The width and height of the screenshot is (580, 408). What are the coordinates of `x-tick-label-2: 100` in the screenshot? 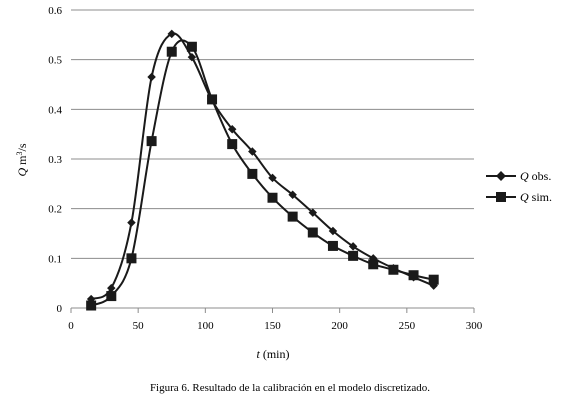 It's located at (205, 326).